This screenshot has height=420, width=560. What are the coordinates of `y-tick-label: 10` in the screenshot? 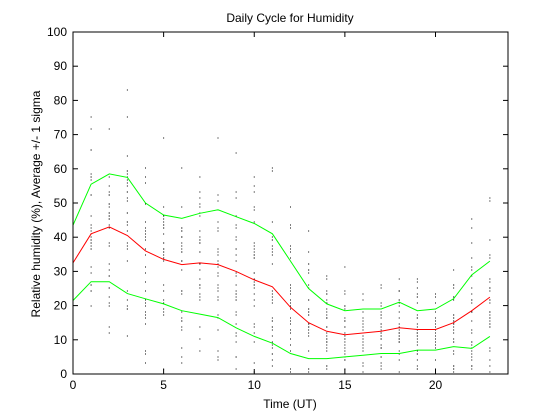 It's located at (61, 340).